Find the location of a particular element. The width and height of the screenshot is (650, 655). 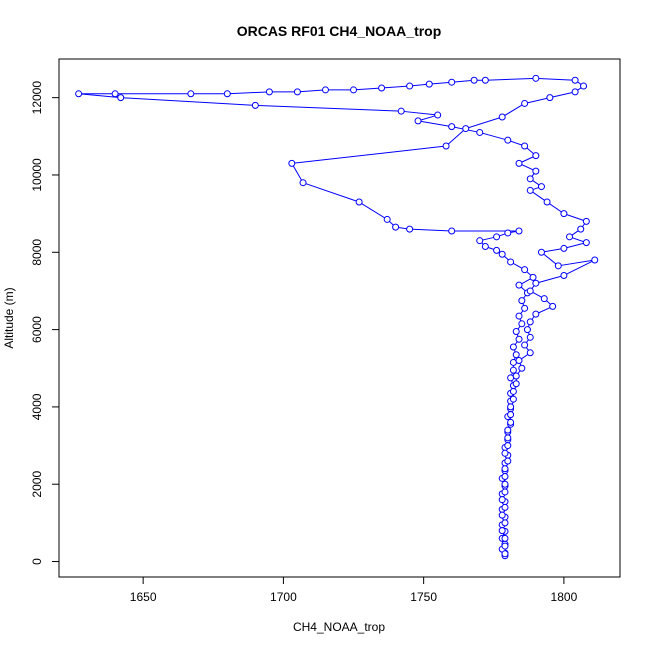

x-tick-label: 1650 is located at coordinates (143, 597).